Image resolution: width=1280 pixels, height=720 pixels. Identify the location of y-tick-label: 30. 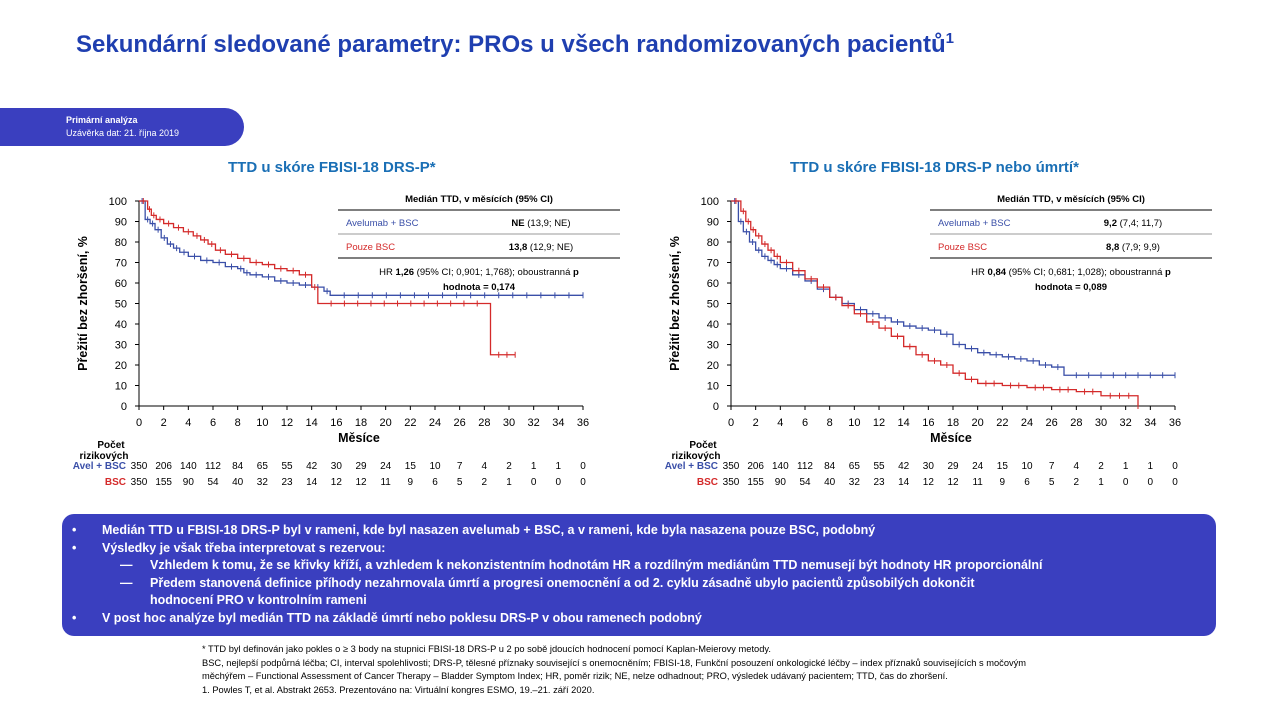
(121, 346).